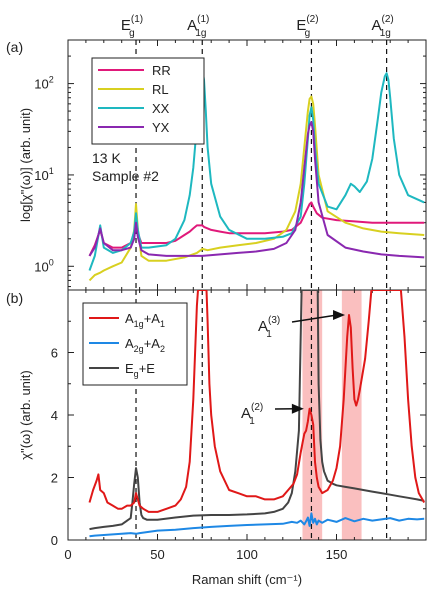  I want to click on b-y-tick-label: 0, so click(54, 540).